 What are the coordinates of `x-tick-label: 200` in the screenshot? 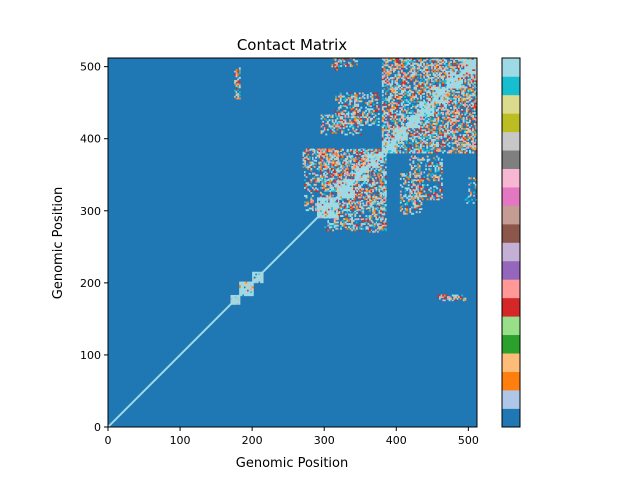 It's located at (252, 440).